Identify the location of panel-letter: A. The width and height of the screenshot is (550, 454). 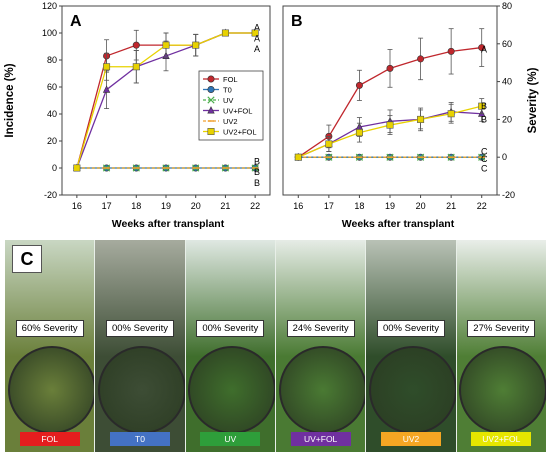
(76, 21).